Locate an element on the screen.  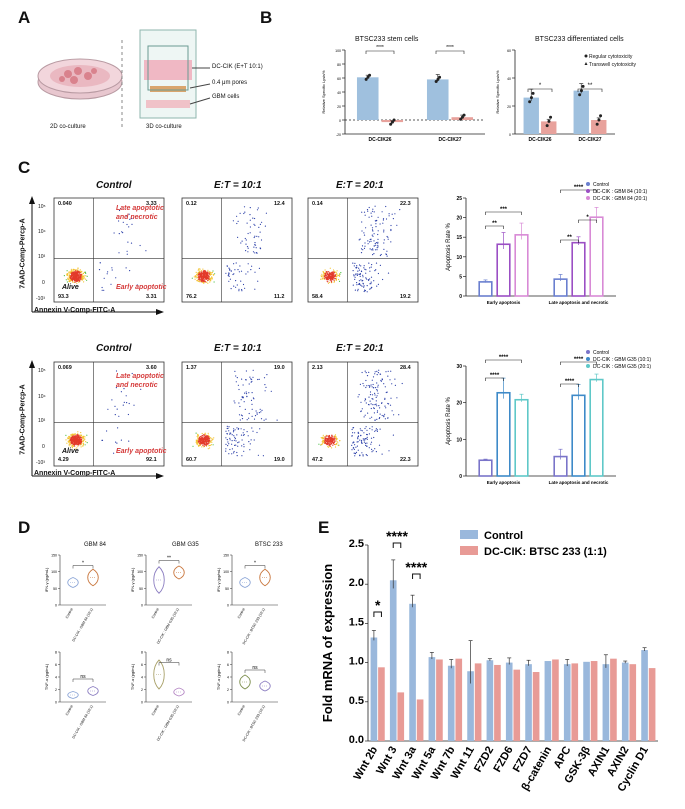
legend-swatch is located at coordinates (469, 534).